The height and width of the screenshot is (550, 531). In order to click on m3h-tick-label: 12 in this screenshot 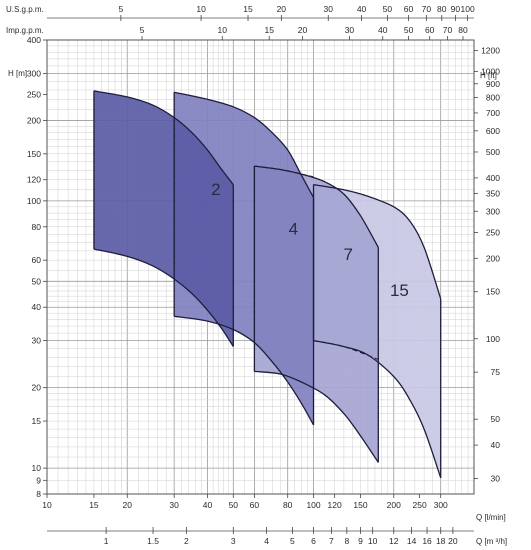, I will do `click(394, 541)`.